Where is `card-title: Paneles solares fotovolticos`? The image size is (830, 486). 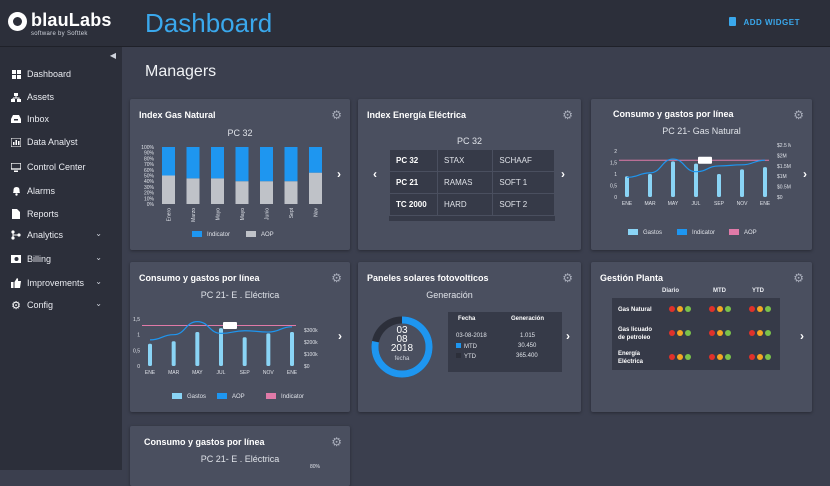
card-title: Paneles solares fotovolticos is located at coordinates (428, 278).